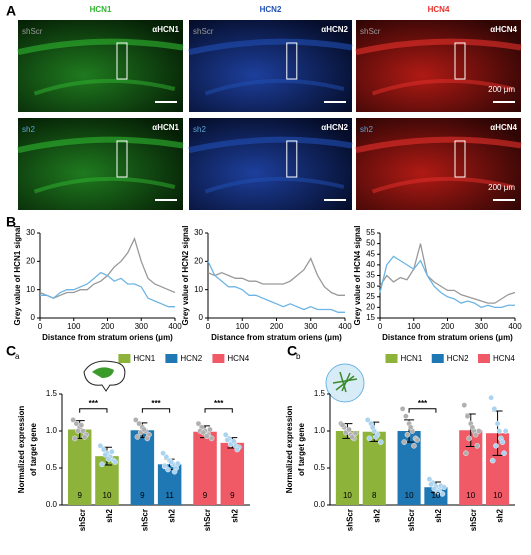  Describe the element at coordinates (165, 29) in the screenshot. I see `antibody-label: αHCN1` at that location.